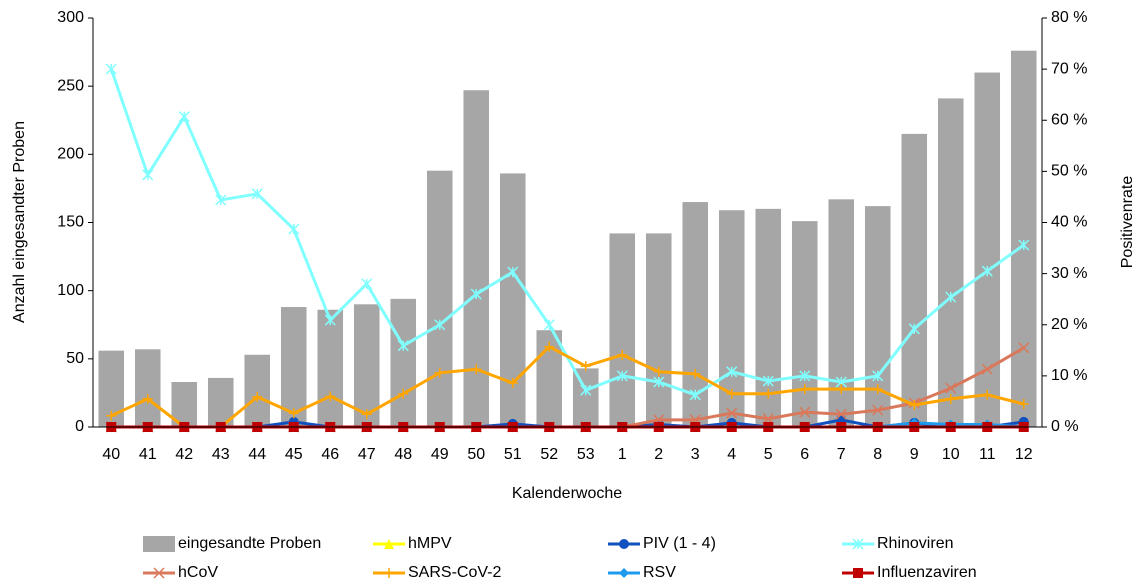 Image resolution: width=1147 pixels, height=587 pixels. I want to click on y-tick-label: 200, so click(70, 154).